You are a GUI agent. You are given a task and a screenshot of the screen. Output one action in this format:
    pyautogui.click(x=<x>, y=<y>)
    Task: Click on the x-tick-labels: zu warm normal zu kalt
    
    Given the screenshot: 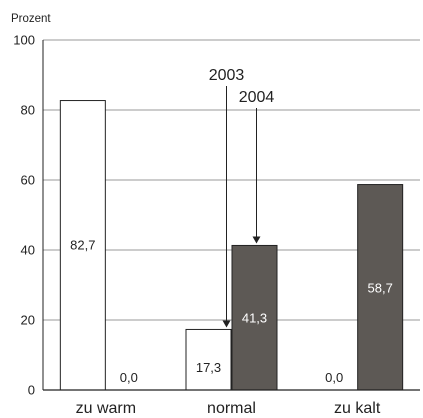 What is the action you would take?
    pyautogui.click(x=228, y=408)
    